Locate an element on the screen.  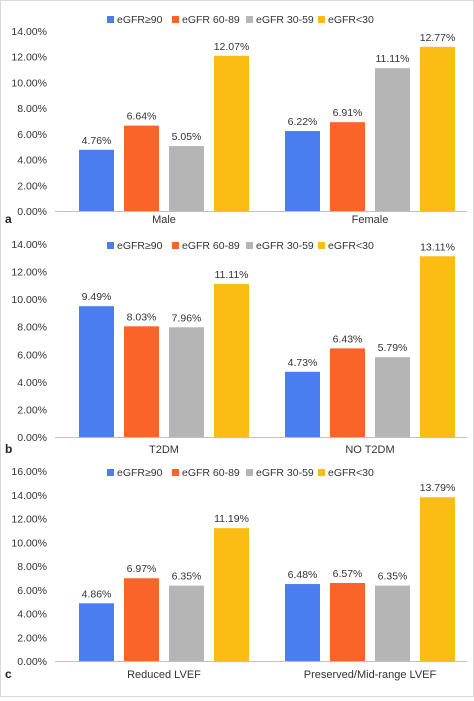
data-label: 4.76% is located at coordinates (97, 141).